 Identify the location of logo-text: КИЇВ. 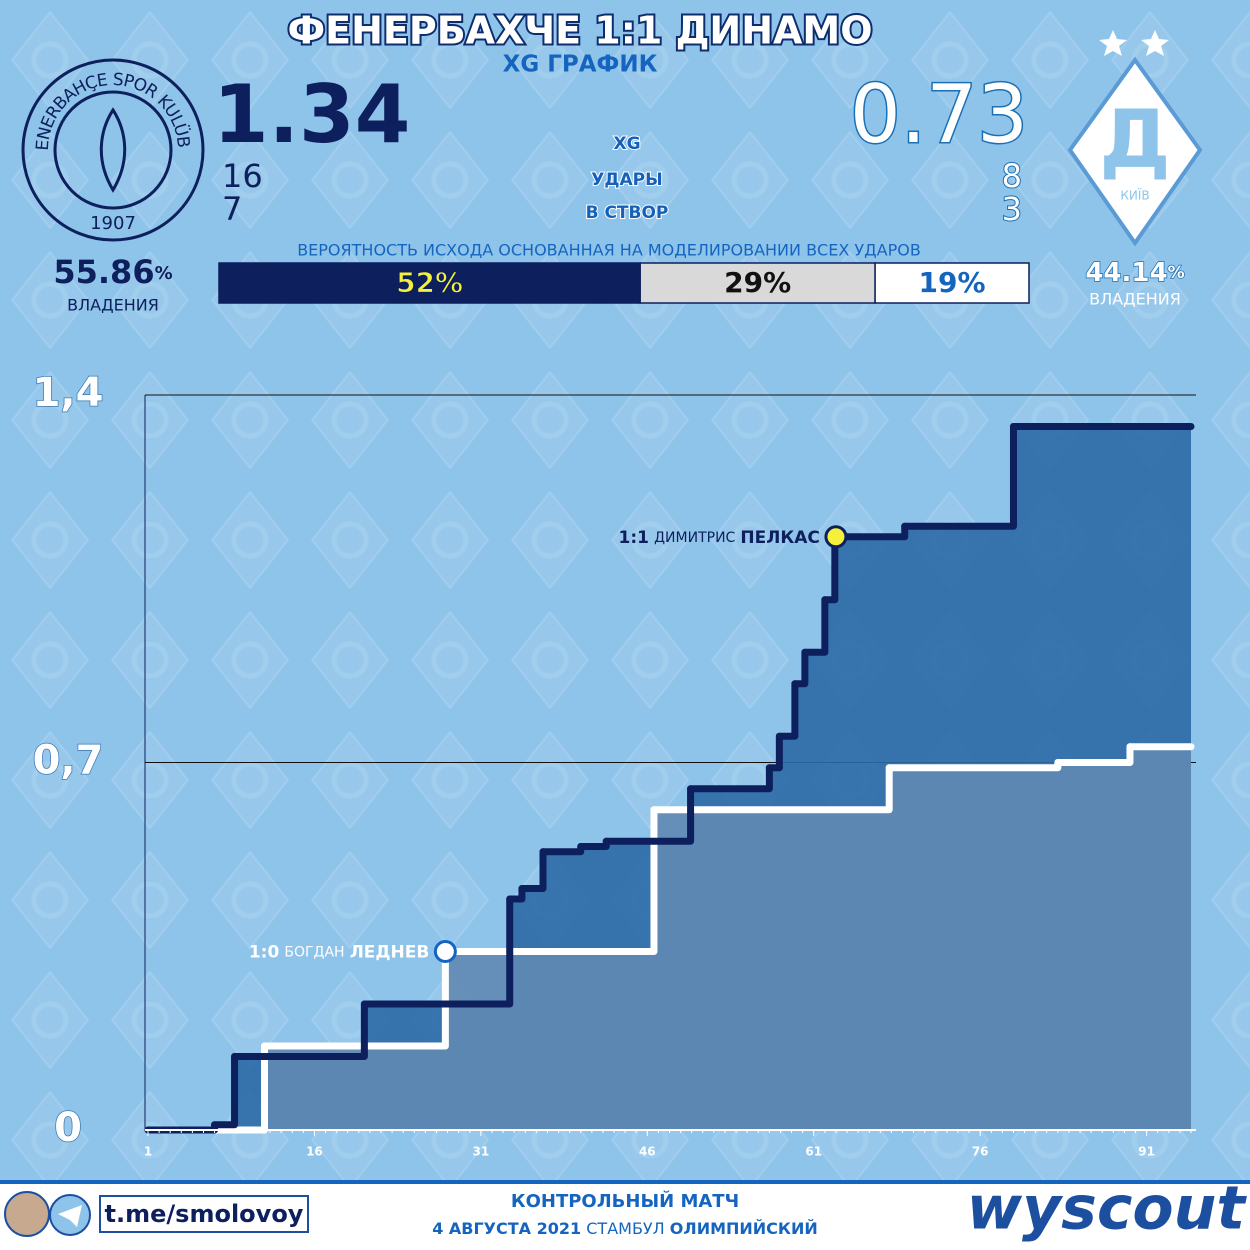
(1134, 195).